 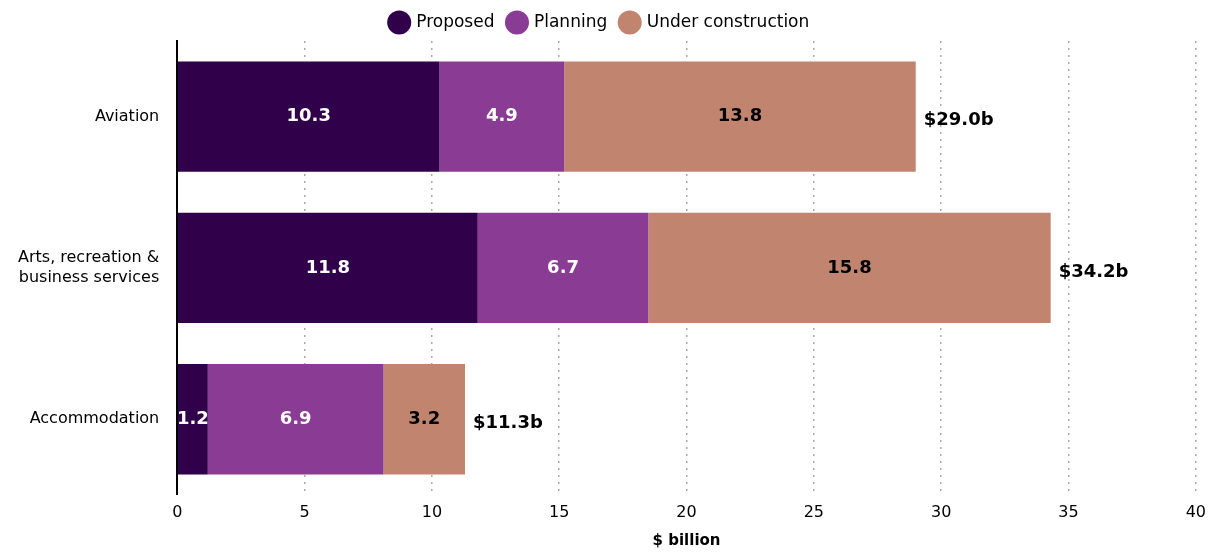 I want to click on x-tick-label: 20, so click(x=686, y=511).